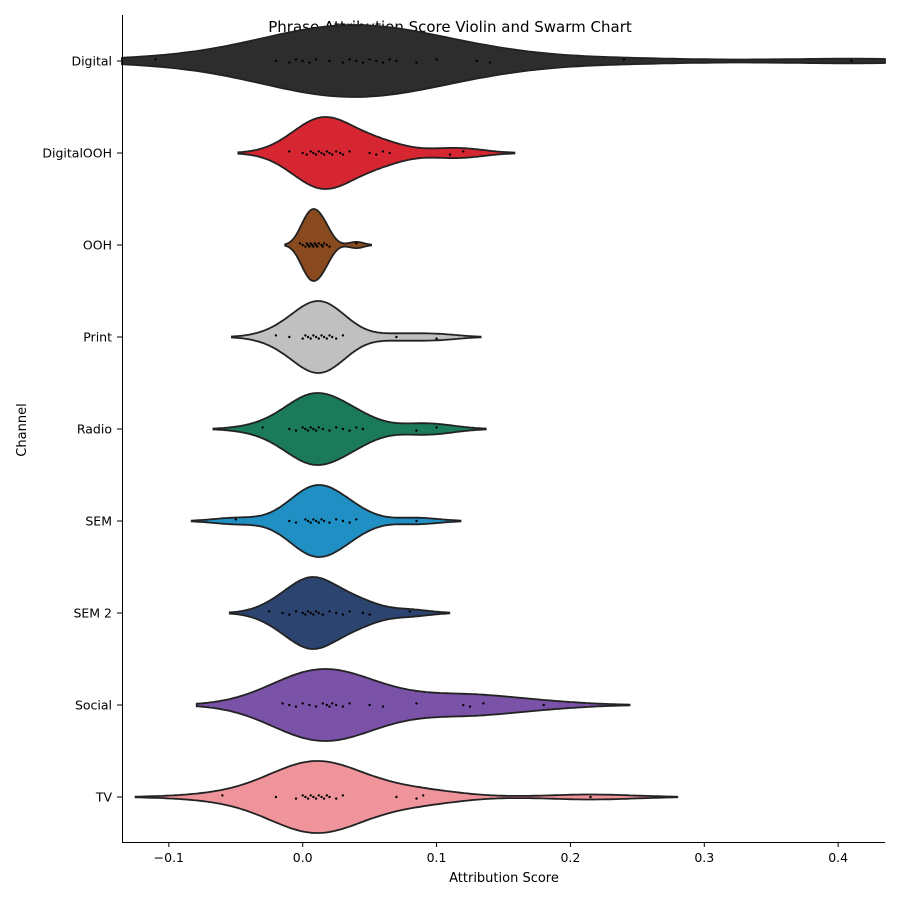 Image resolution: width=900 pixels, height=900 pixels. I want to click on y-tick-label: OOH, so click(97, 245).